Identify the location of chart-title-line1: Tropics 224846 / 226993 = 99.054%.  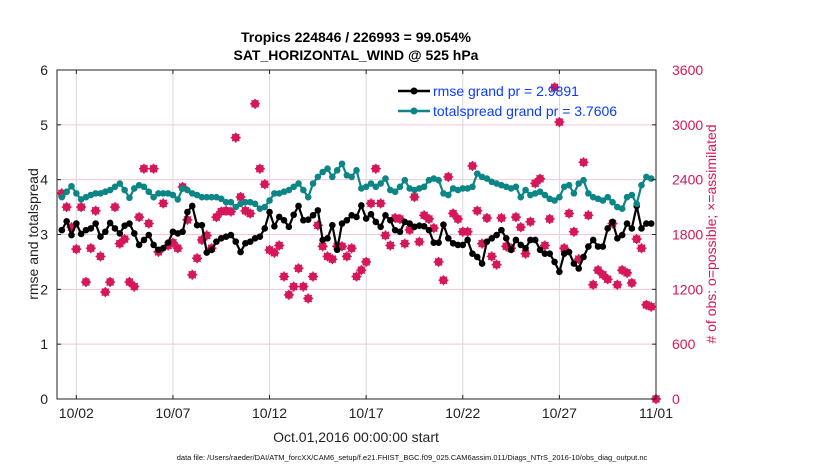
(356, 37).